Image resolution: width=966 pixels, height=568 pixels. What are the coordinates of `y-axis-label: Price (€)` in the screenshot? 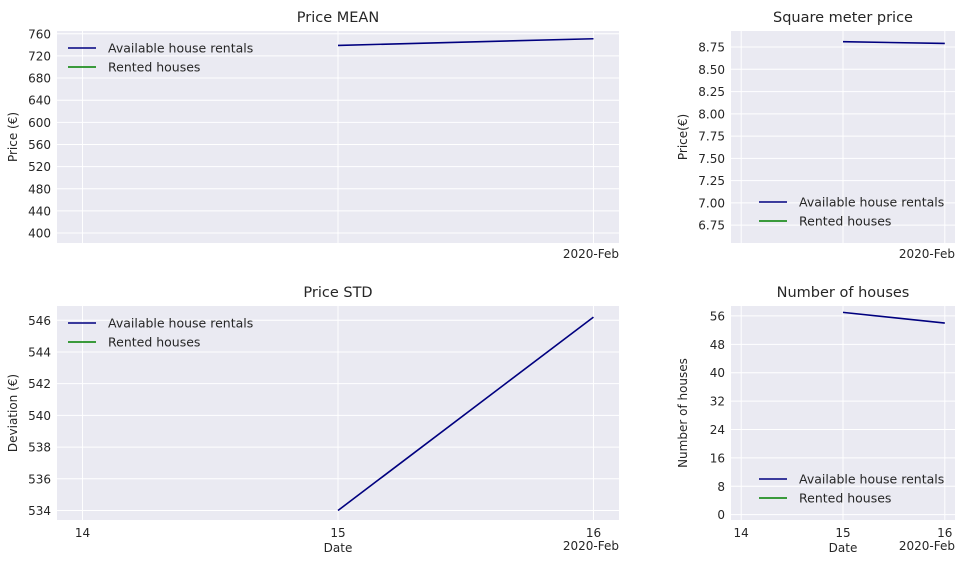 It's located at (13, 137).